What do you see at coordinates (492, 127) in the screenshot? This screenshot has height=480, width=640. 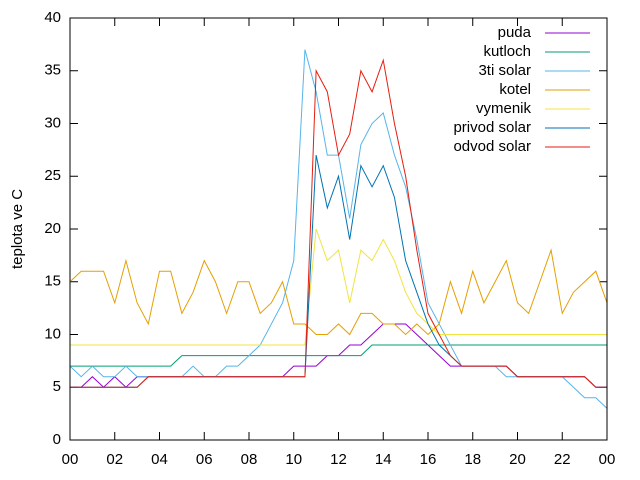 I see `legend-label: privod solar` at bounding box center [492, 127].